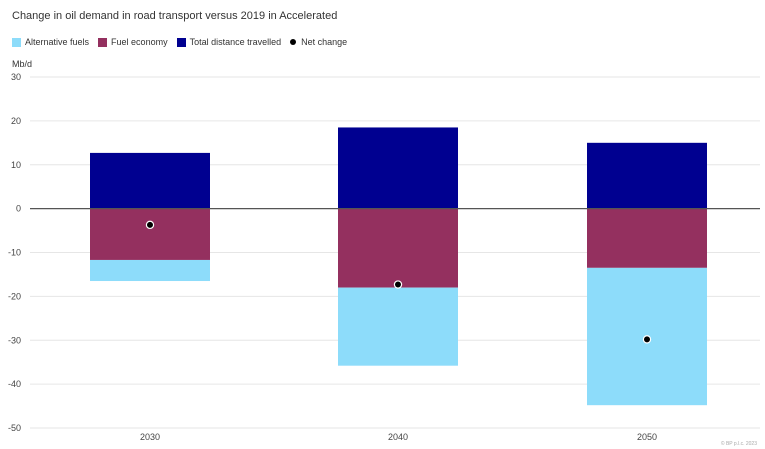 This screenshot has width=765, height=449. I want to click on legend-swatch-total-distance, so click(181, 42).